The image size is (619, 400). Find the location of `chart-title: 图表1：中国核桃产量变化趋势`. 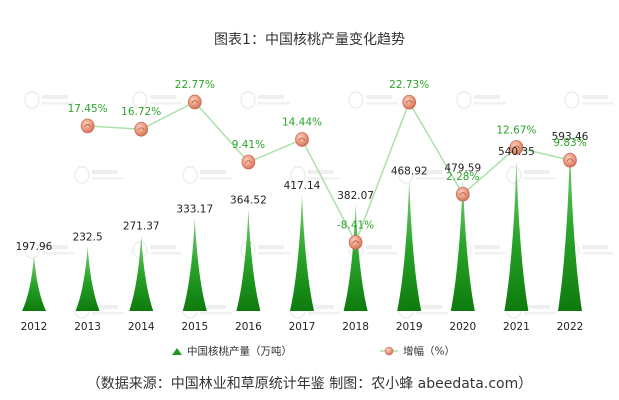

chart-title: 图表1：中国核桃产量变化趋势 is located at coordinates (309, 40).